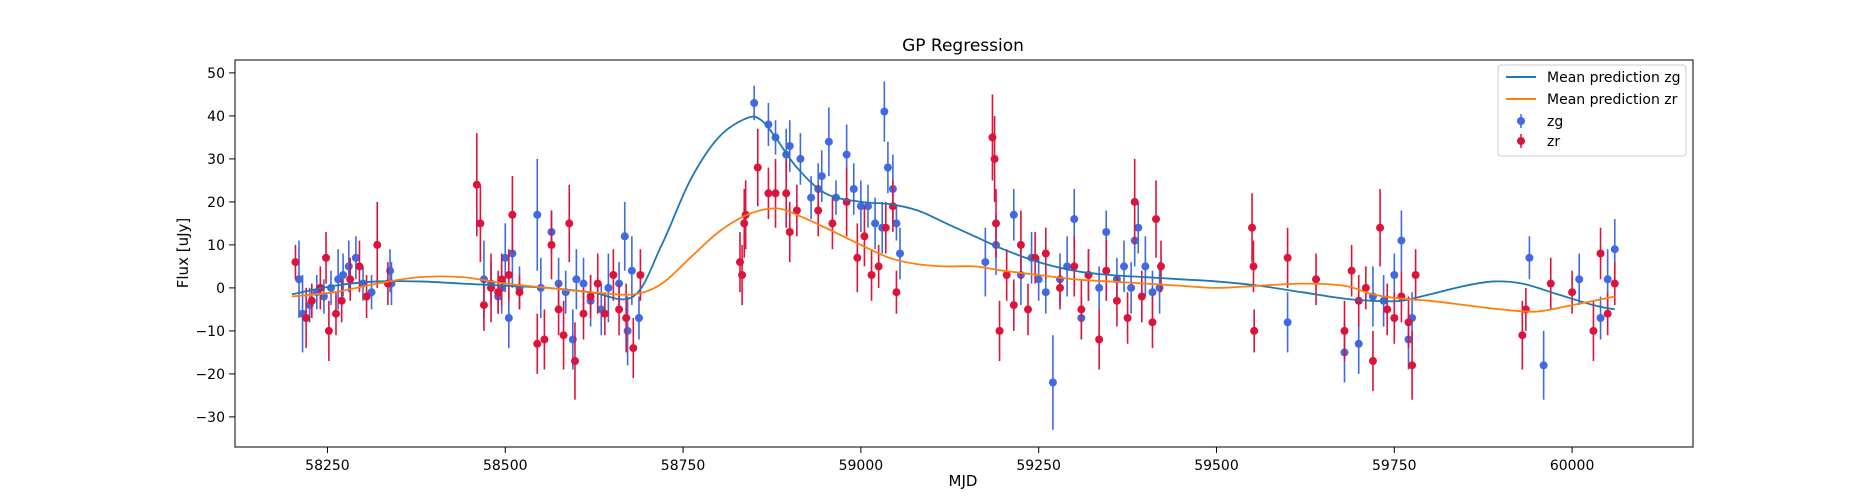 This screenshot has height=504, width=1875. I want to click on y-axis-label: Flux [uJy], so click(183, 253).